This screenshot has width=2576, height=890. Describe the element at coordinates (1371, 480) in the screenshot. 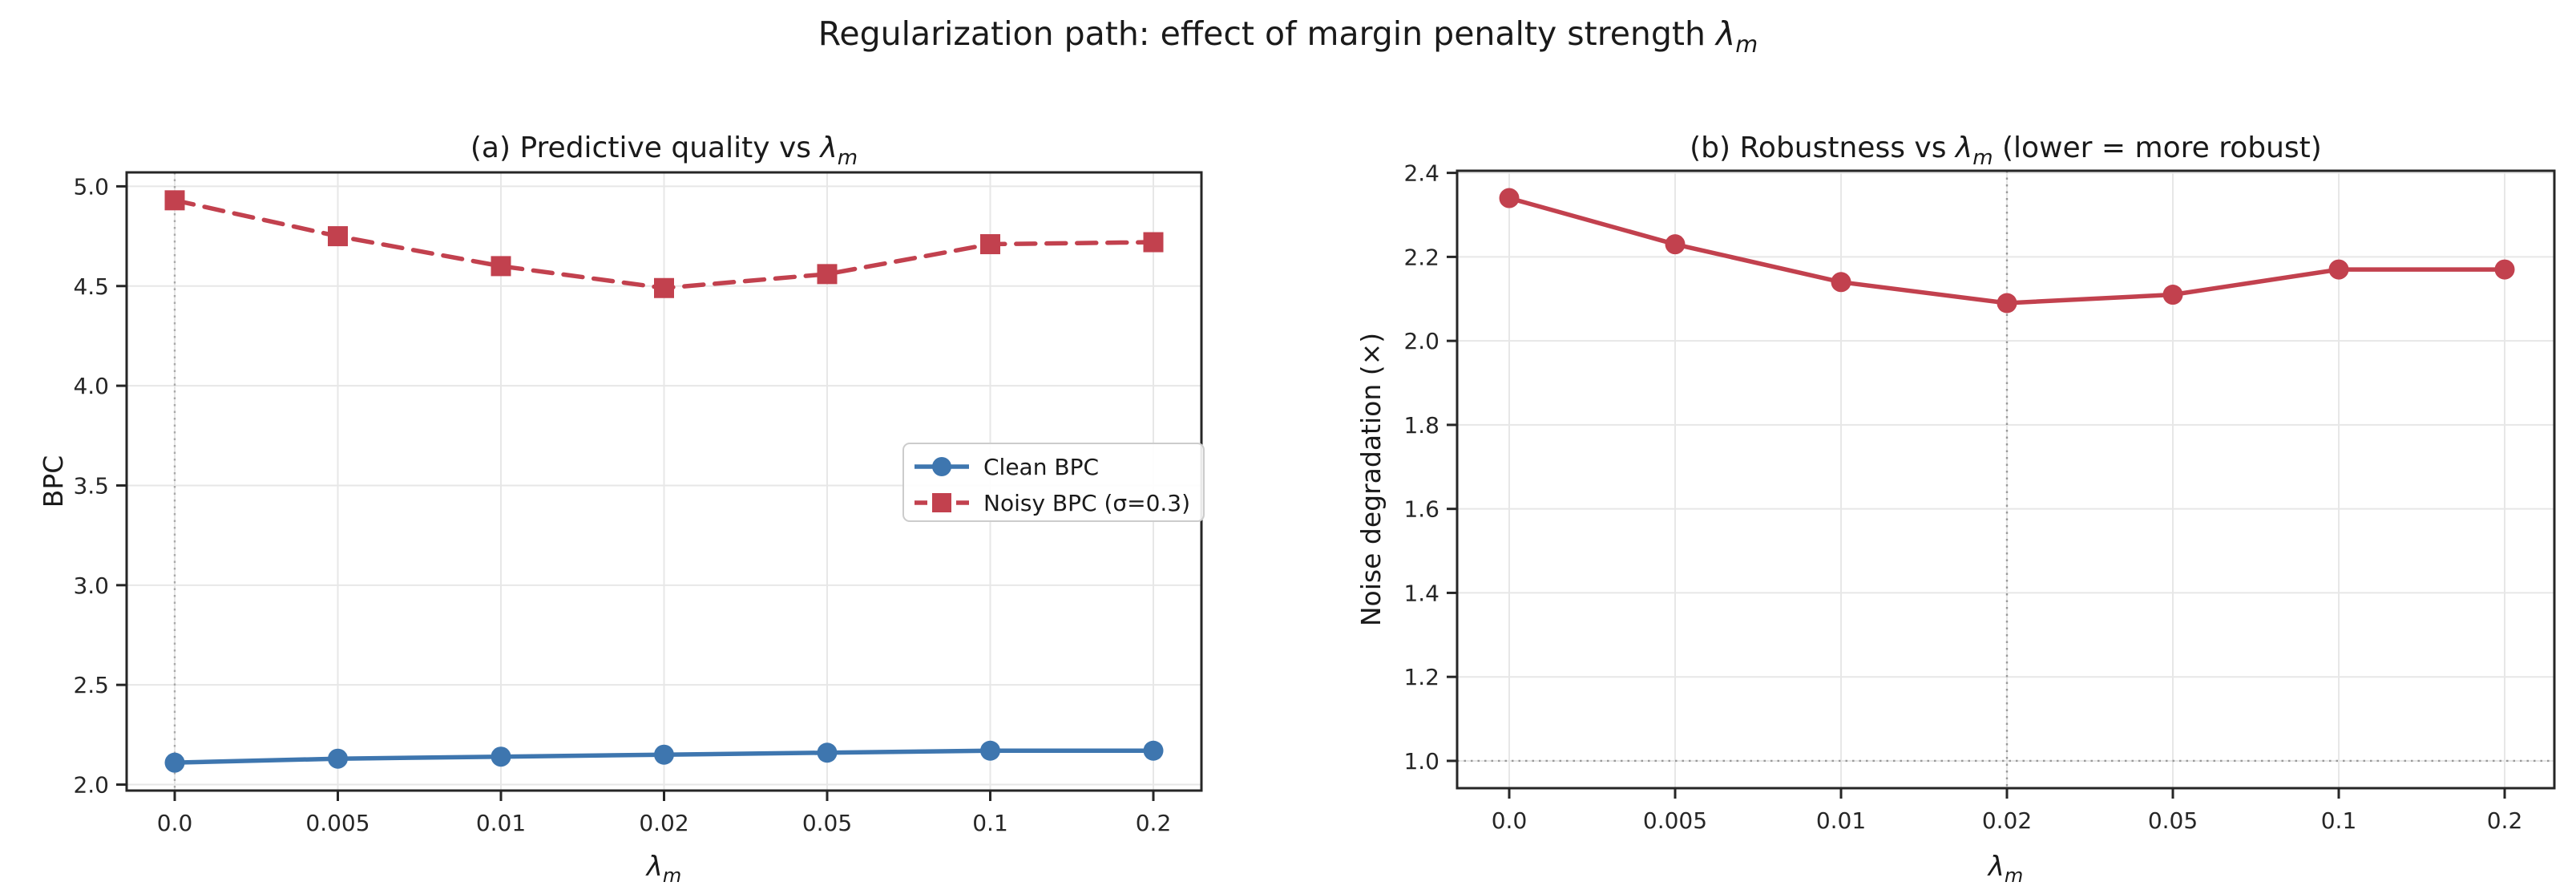

I see `y-axis-label: Noise degradation (×)` at that location.